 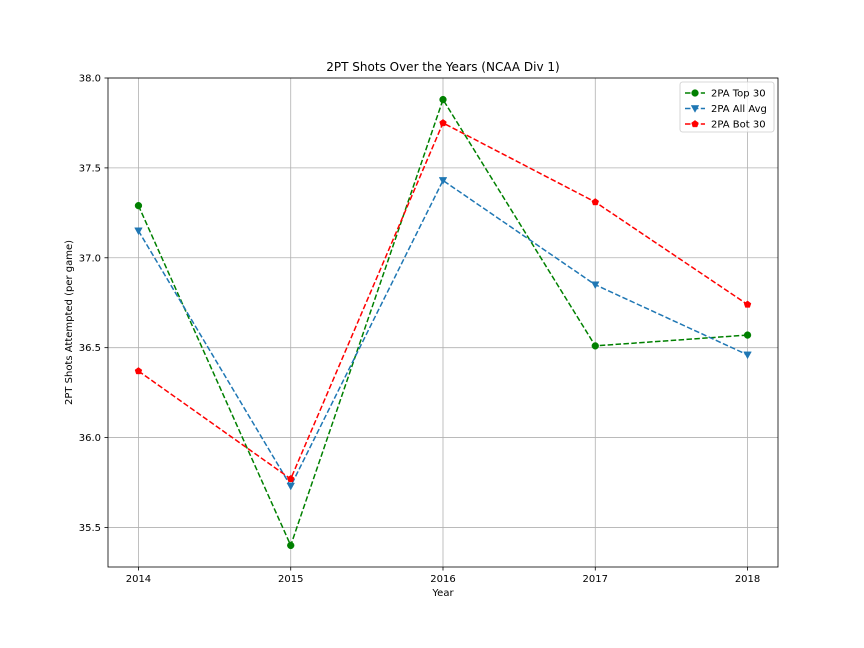 I want to click on legend-item: 2PA All Avg, so click(x=726, y=109).